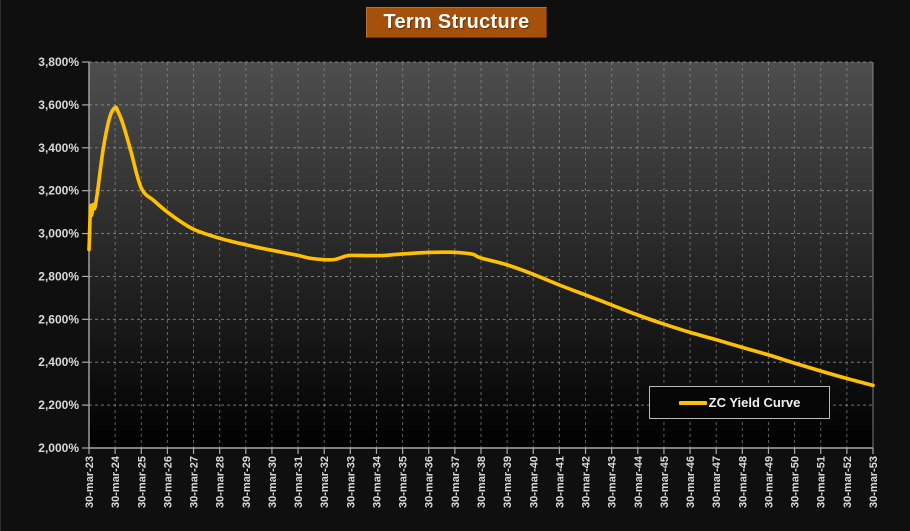 This screenshot has height=531, width=910. Describe the element at coordinates (691, 482) in the screenshot. I see `x-axis-label: 30-mar-46` at that location.